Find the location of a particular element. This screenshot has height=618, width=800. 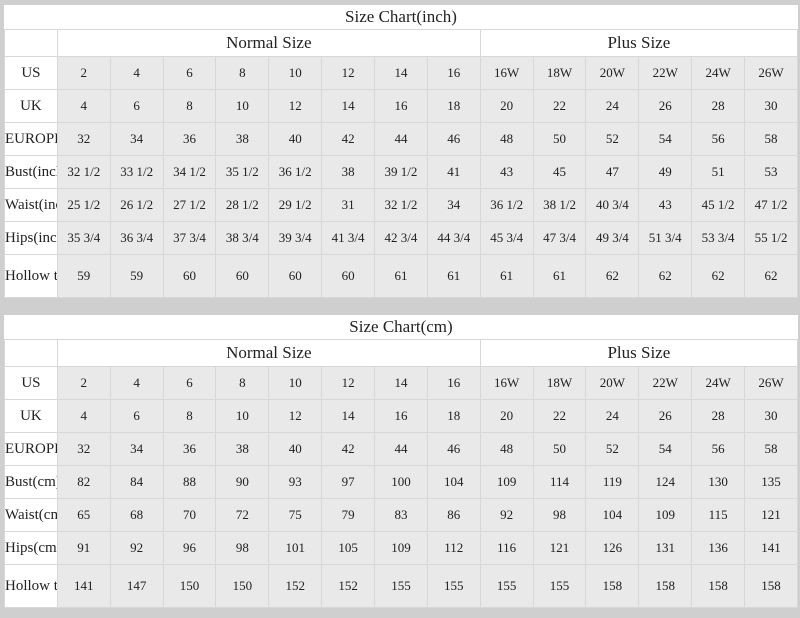

table-cell: 105 is located at coordinates (348, 548).